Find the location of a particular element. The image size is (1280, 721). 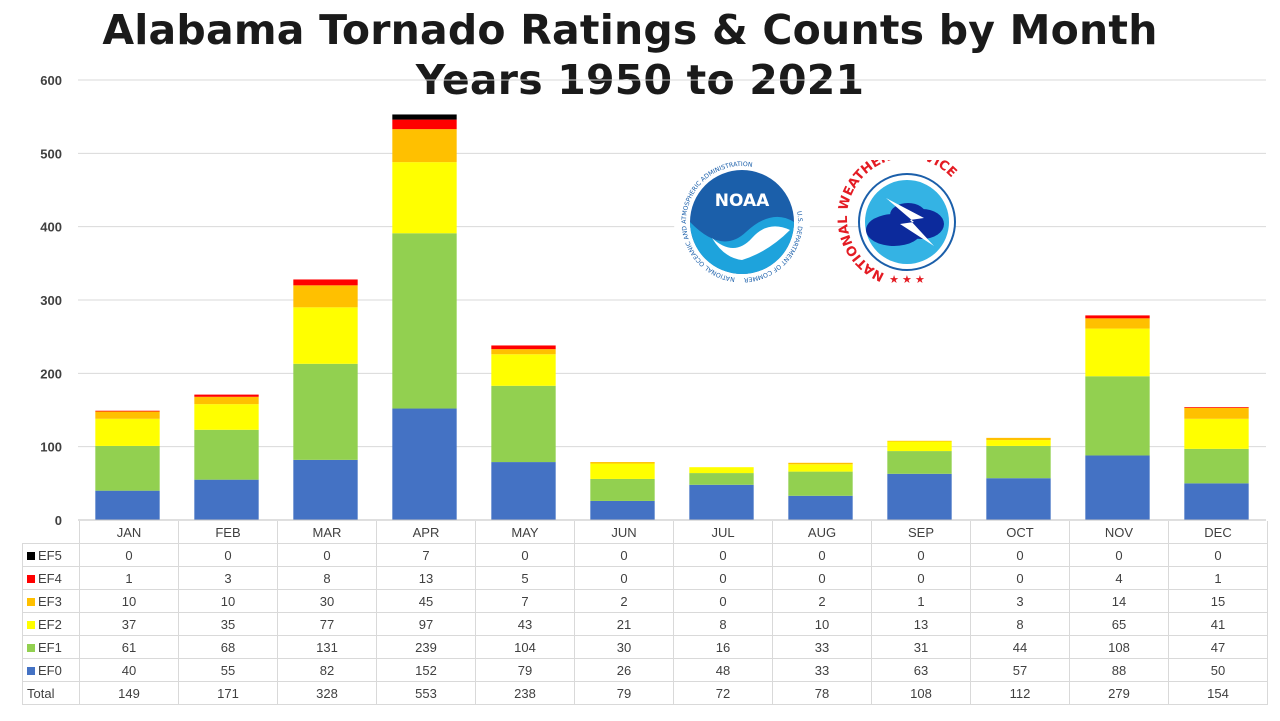

data-cell: 5 is located at coordinates (525, 578).